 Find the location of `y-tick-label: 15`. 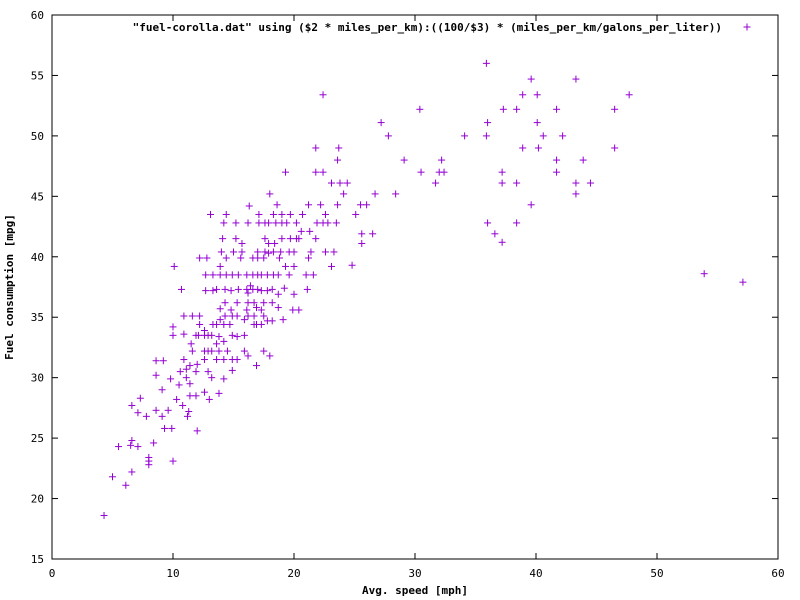

y-tick-label: 15 is located at coordinates (37, 559).